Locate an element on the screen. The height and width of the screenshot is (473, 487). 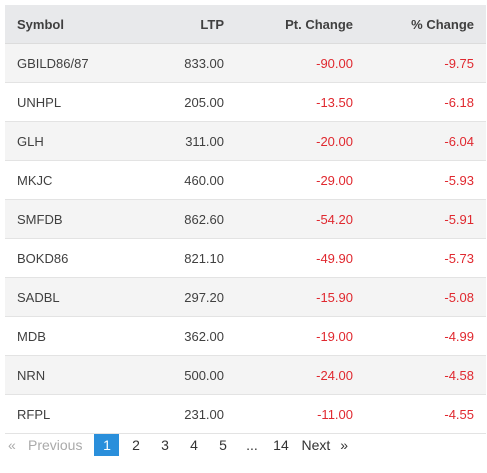
table-row: MDB 362.00 -19.00 -4.99 is located at coordinates (245, 336).